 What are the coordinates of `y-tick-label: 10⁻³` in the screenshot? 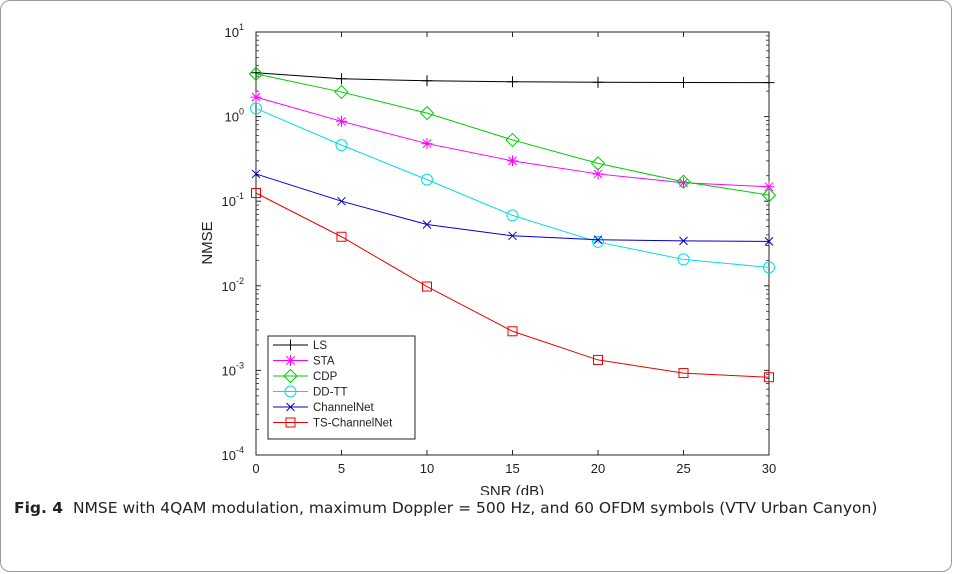 It's located at (233, 369).